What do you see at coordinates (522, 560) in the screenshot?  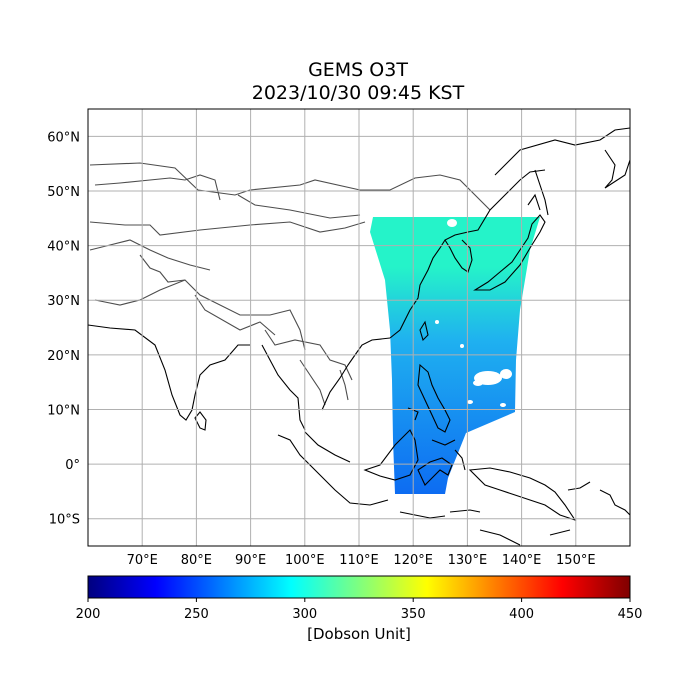 I see `lon-tick-label: 140°E` at bounding box center [522, 560].